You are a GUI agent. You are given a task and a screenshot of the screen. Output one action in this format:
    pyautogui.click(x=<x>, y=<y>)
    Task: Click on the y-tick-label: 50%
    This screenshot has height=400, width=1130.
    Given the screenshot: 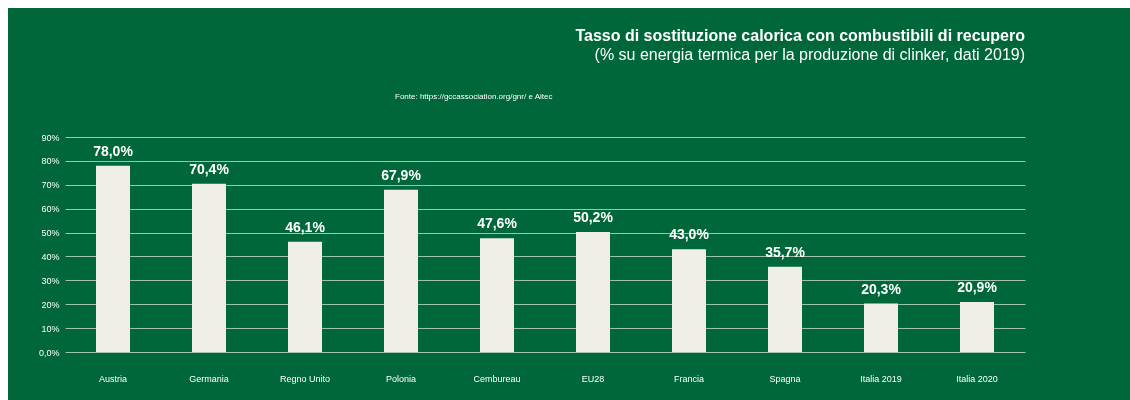 What is the action you would take?
    pyautogui.click(x=50, y=233)
    